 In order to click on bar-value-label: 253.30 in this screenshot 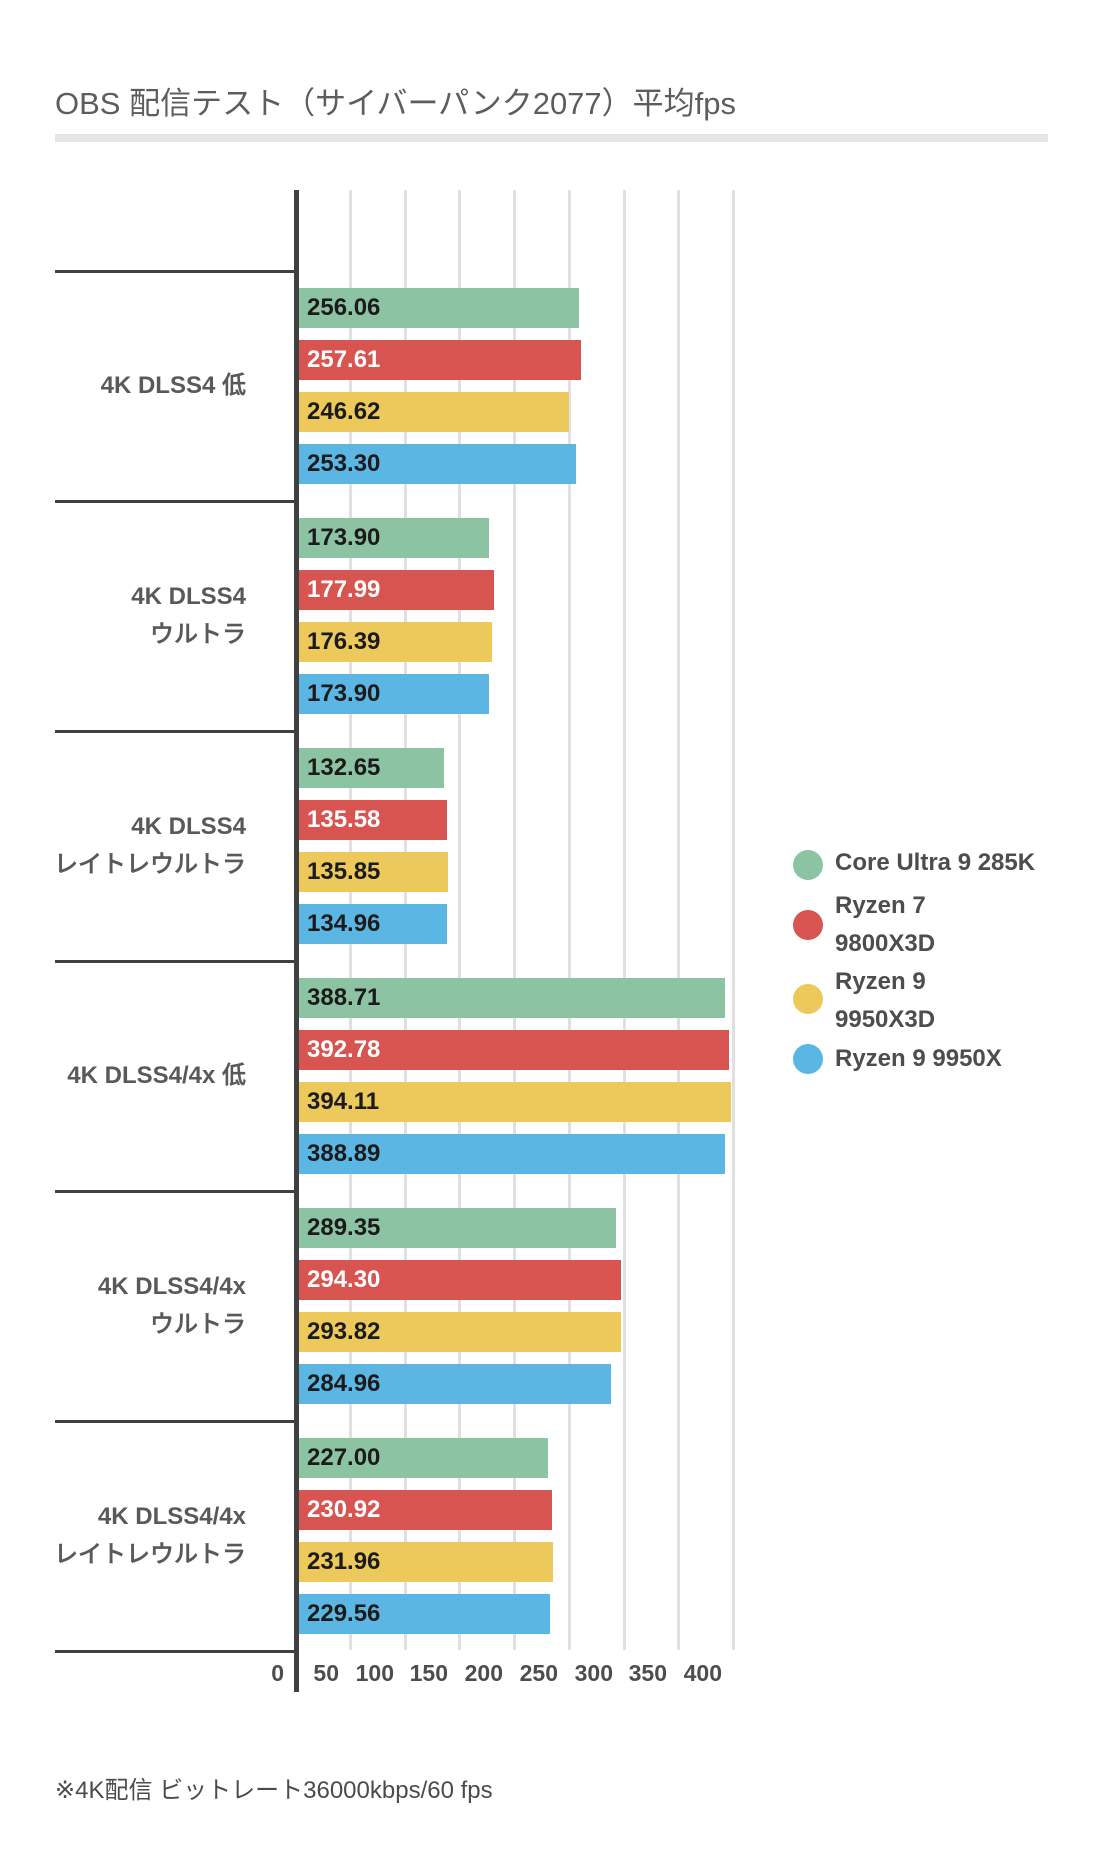, I will do `click(344, 463)`.